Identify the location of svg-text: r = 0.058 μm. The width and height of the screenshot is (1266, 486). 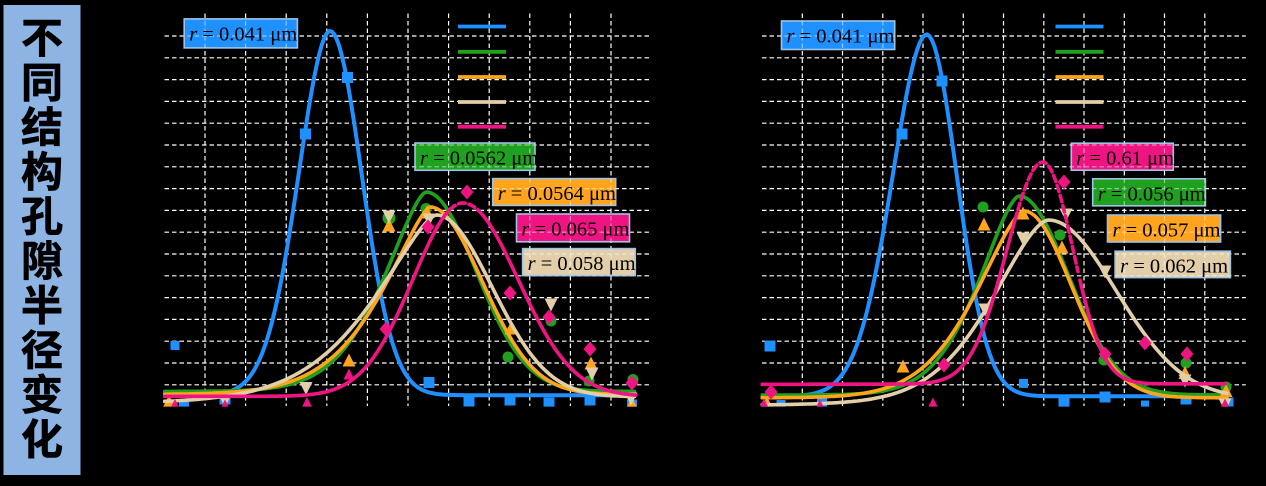
(582, 264).